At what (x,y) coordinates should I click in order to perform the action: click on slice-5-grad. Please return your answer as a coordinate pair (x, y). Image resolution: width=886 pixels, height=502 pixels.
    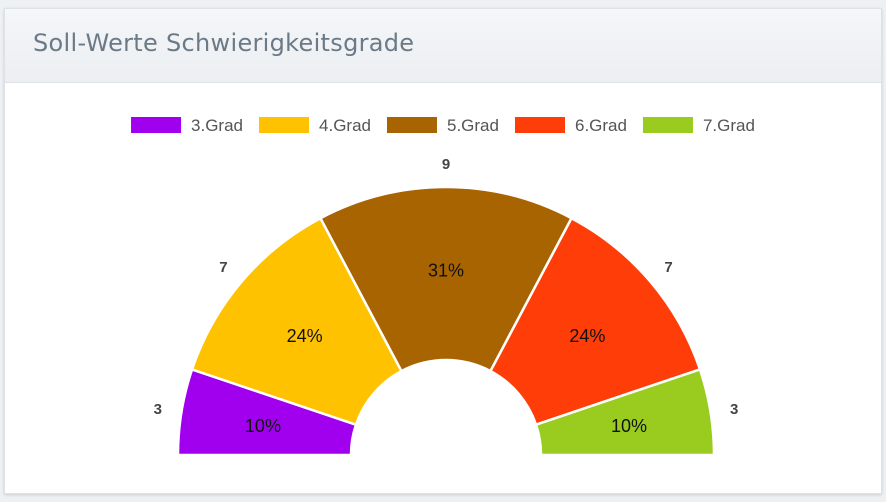
    Looking at the image, I should click on (446, 279).